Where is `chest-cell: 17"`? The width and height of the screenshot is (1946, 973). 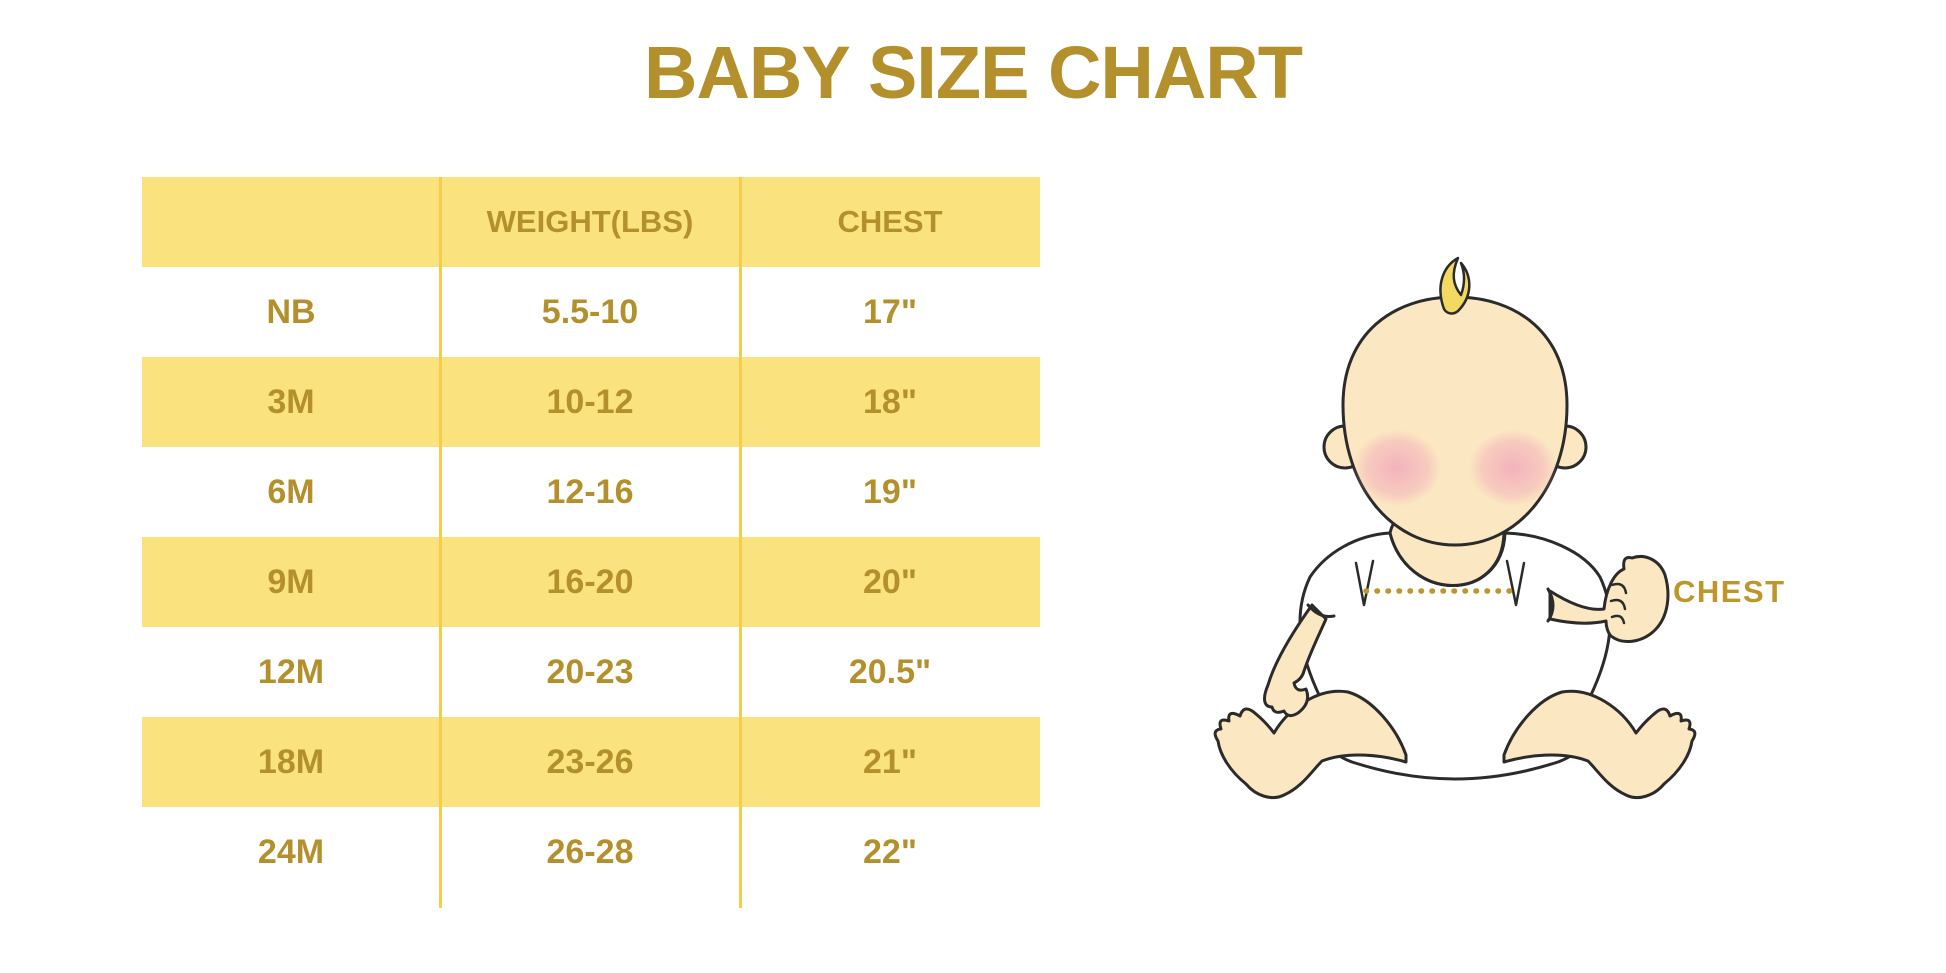
chest-cell: 17" is located at coordinates (890, 311).